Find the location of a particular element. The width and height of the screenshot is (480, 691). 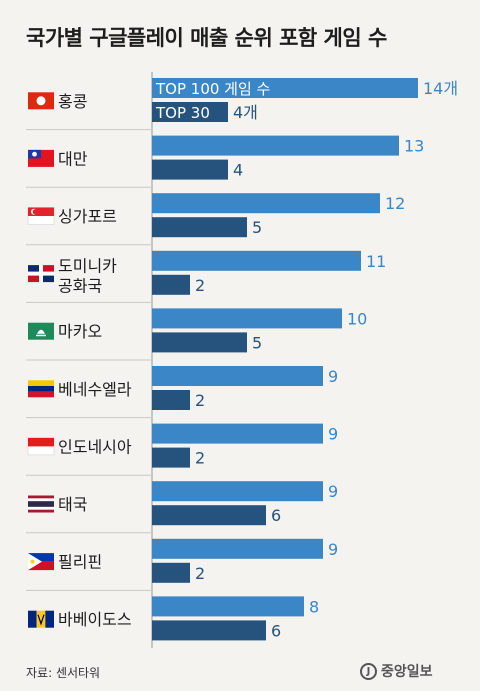

legend-top100: TOP 100 게임 수 is located at coordinates (212, 89).